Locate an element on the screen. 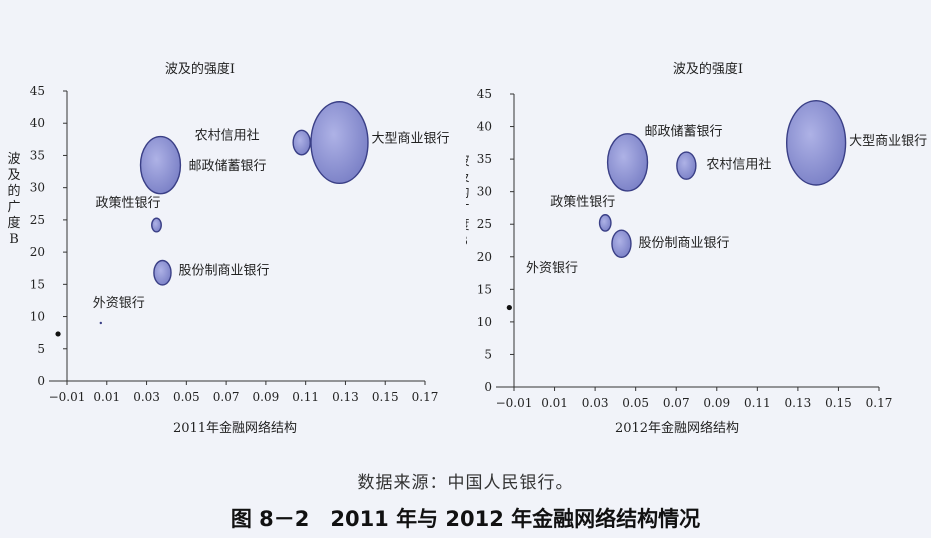 The image size is (931, 538). figure-caption: 图 8－2 2011 年与 2012 年金融网络结构情况 is located at coordinates (465, 519).